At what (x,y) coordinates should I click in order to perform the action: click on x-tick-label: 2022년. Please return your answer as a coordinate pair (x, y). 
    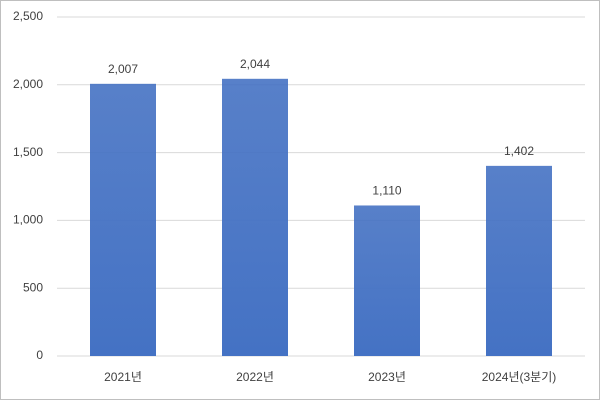
    Looking at the image, I should click on (255, 377).